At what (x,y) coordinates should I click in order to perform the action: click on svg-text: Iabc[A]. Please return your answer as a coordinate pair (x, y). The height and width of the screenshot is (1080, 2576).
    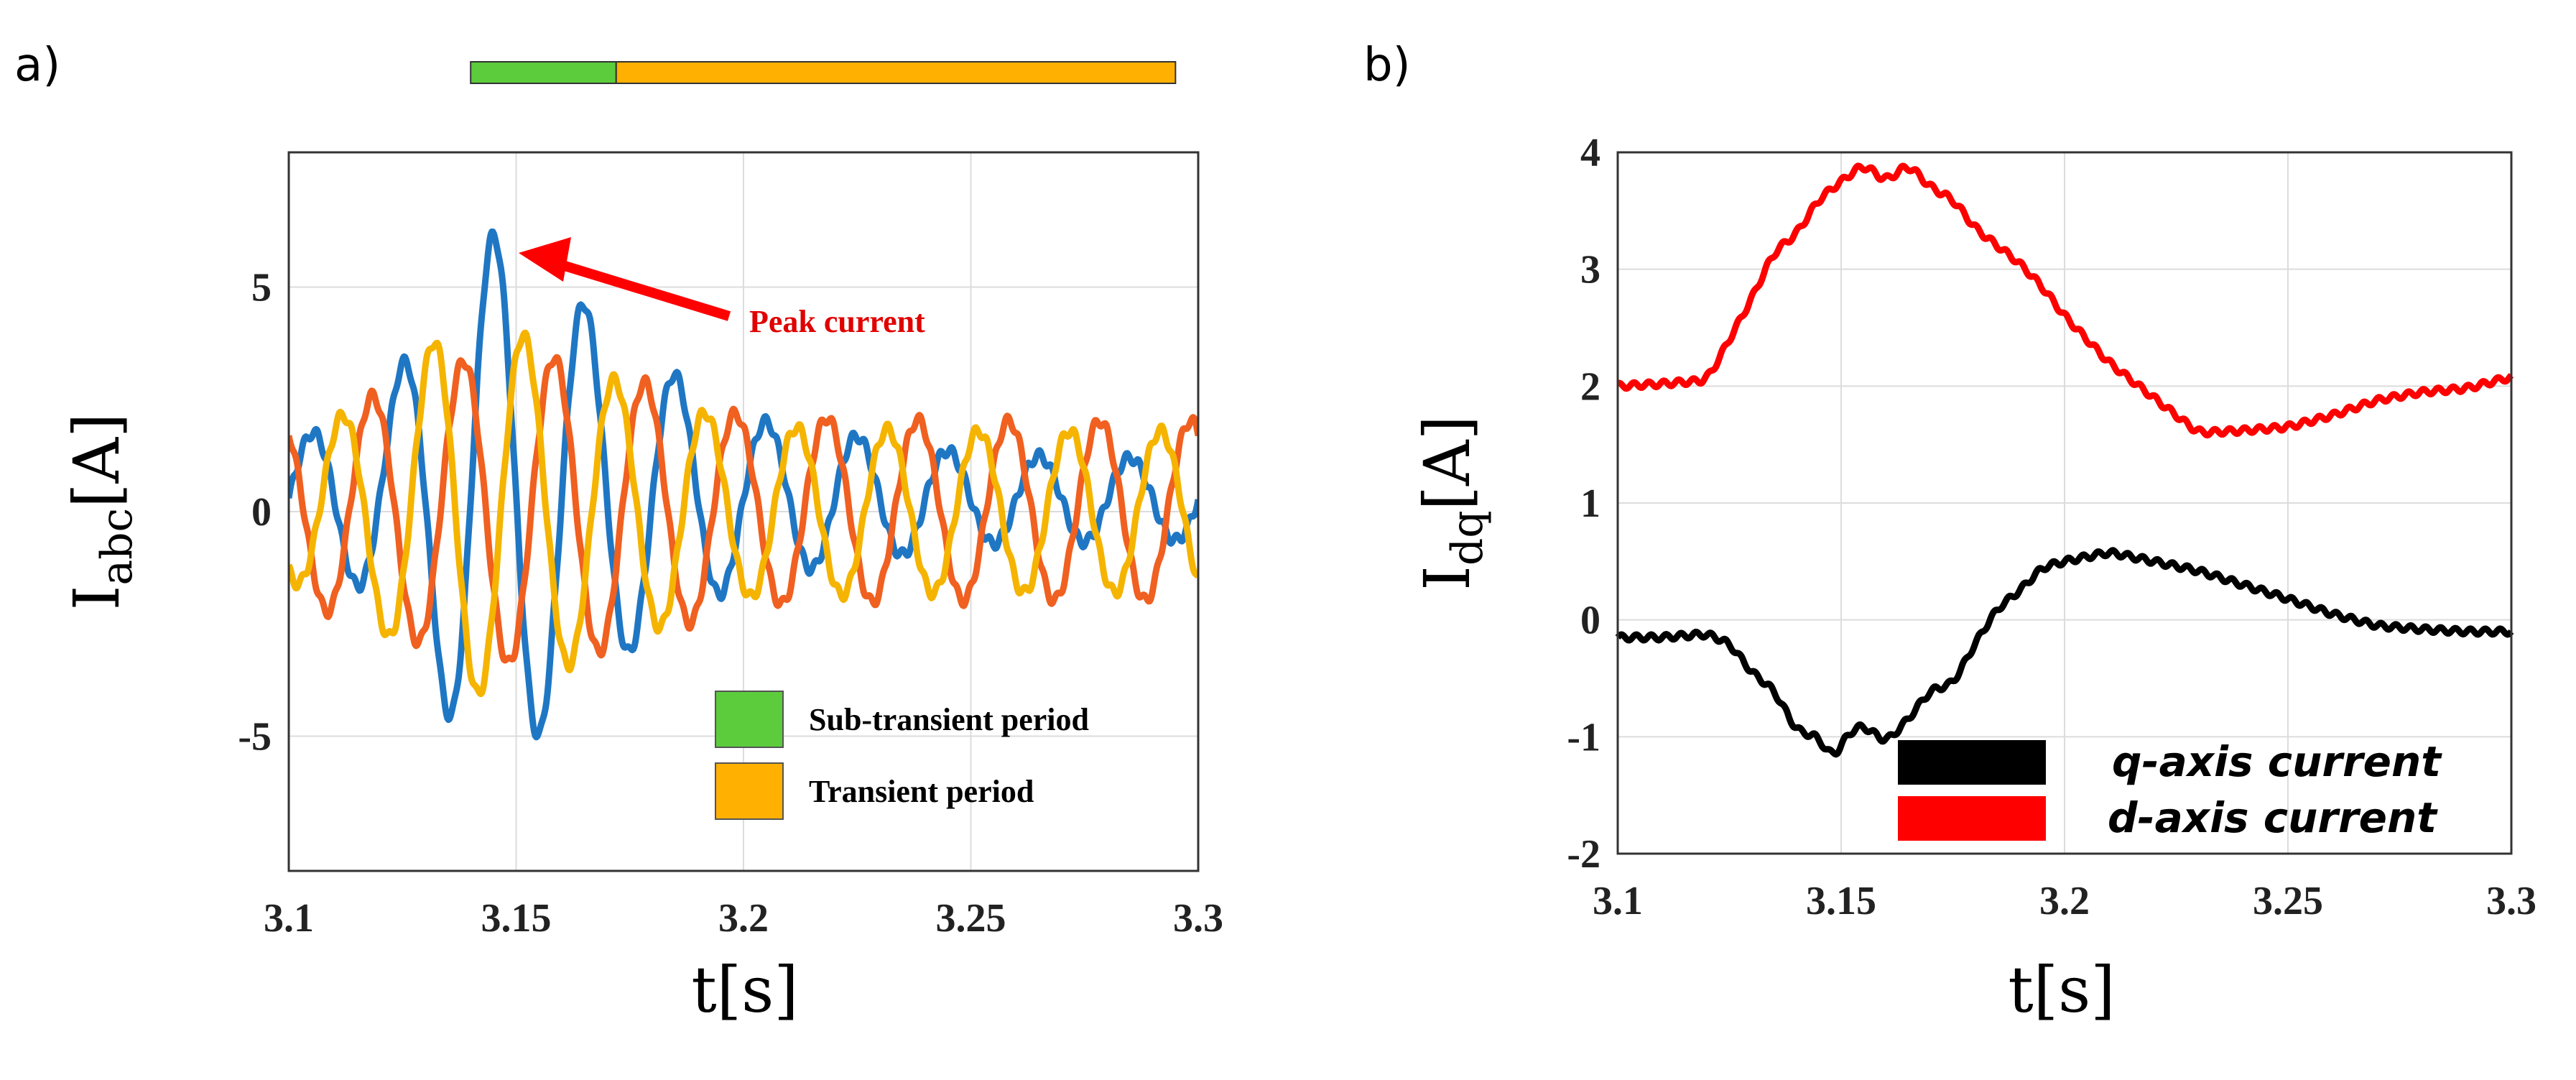
    Looking at the image, I should click on (101, 512).